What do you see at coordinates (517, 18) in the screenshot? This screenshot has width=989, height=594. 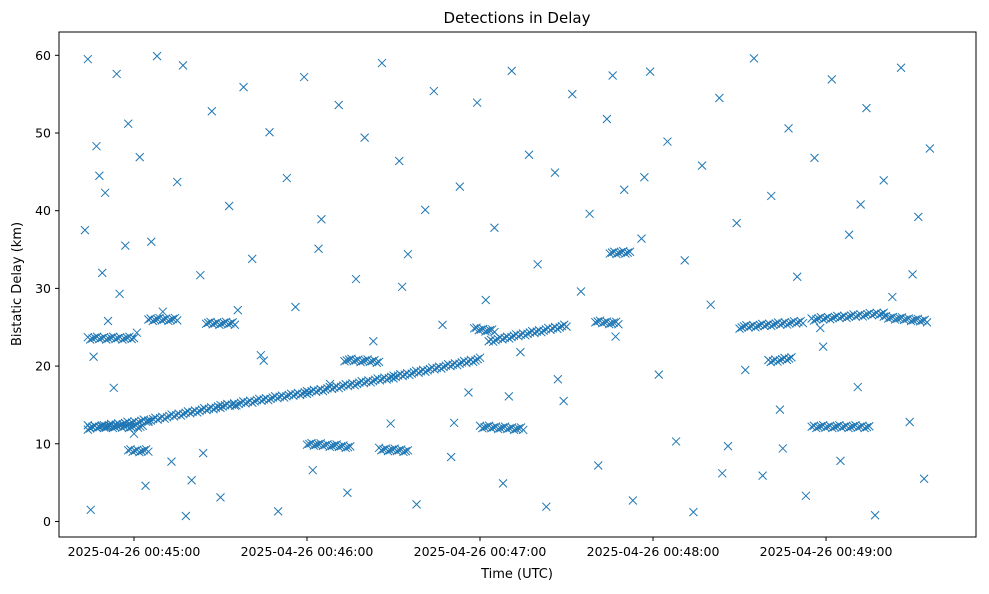 I see `chart-title: Detections in Delay` at bounding box center [517, 18].